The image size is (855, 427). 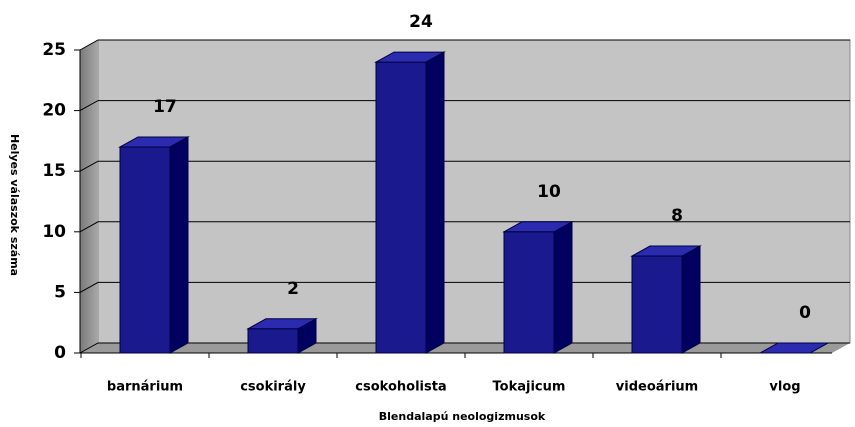 What do you see at coordinates (54, 232) in the screenshot?
I see `y-tick-label: 10` at bounding box center [54, 232].